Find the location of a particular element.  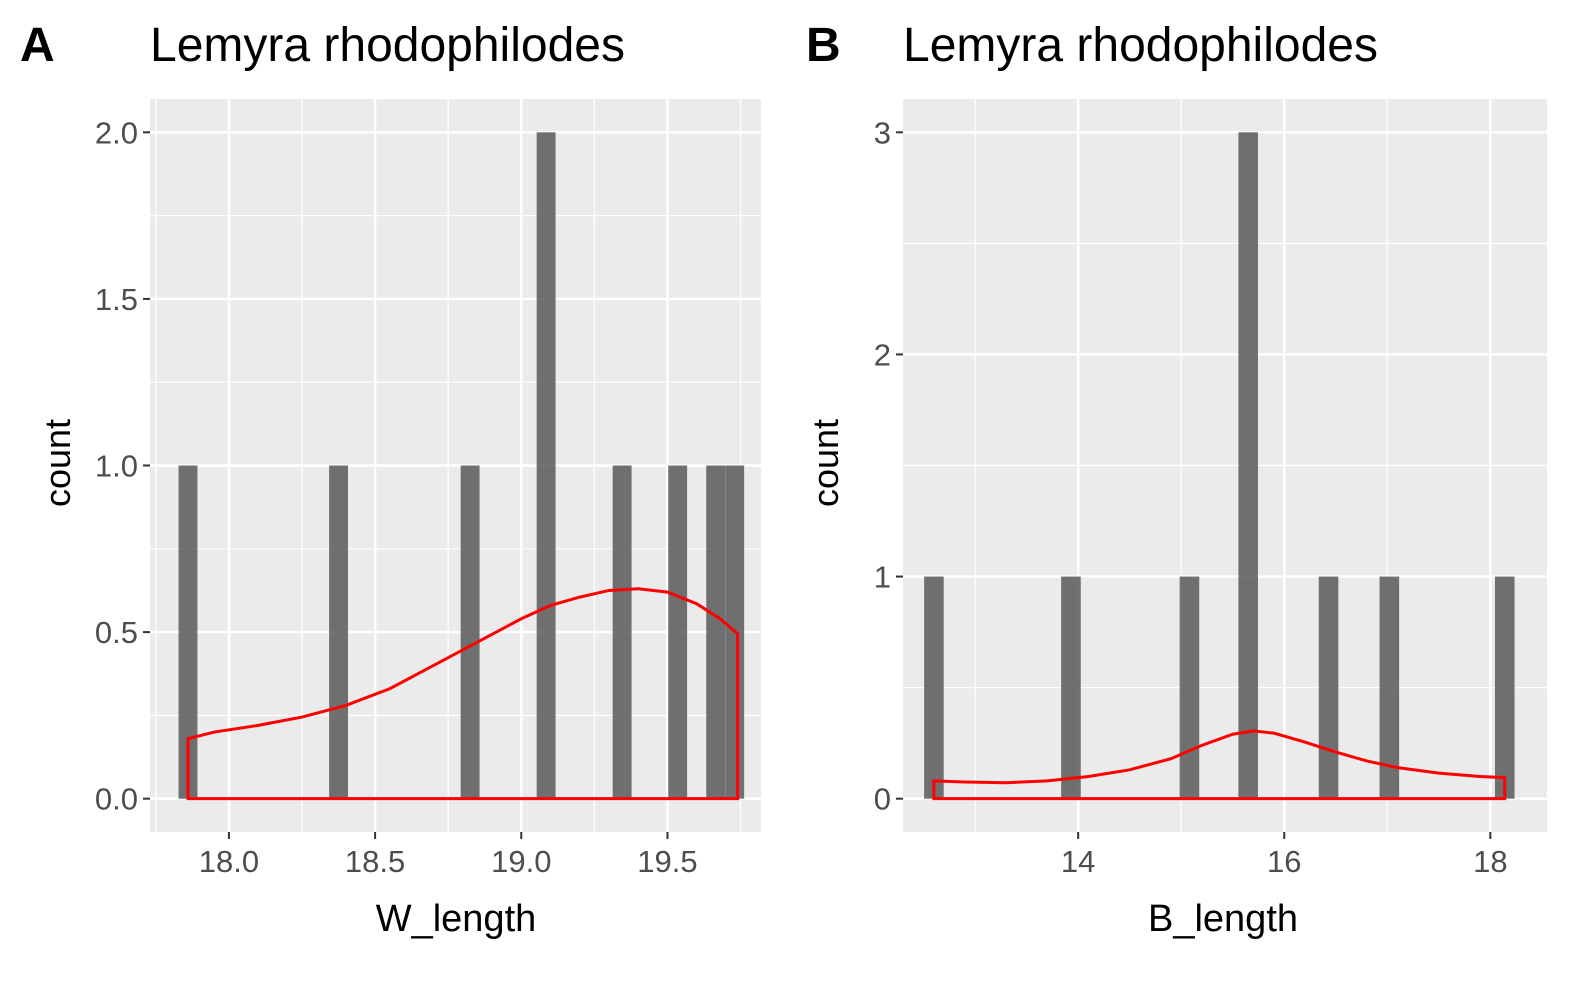

x-tick-label: 18 is located at coordinates (1490, 861).